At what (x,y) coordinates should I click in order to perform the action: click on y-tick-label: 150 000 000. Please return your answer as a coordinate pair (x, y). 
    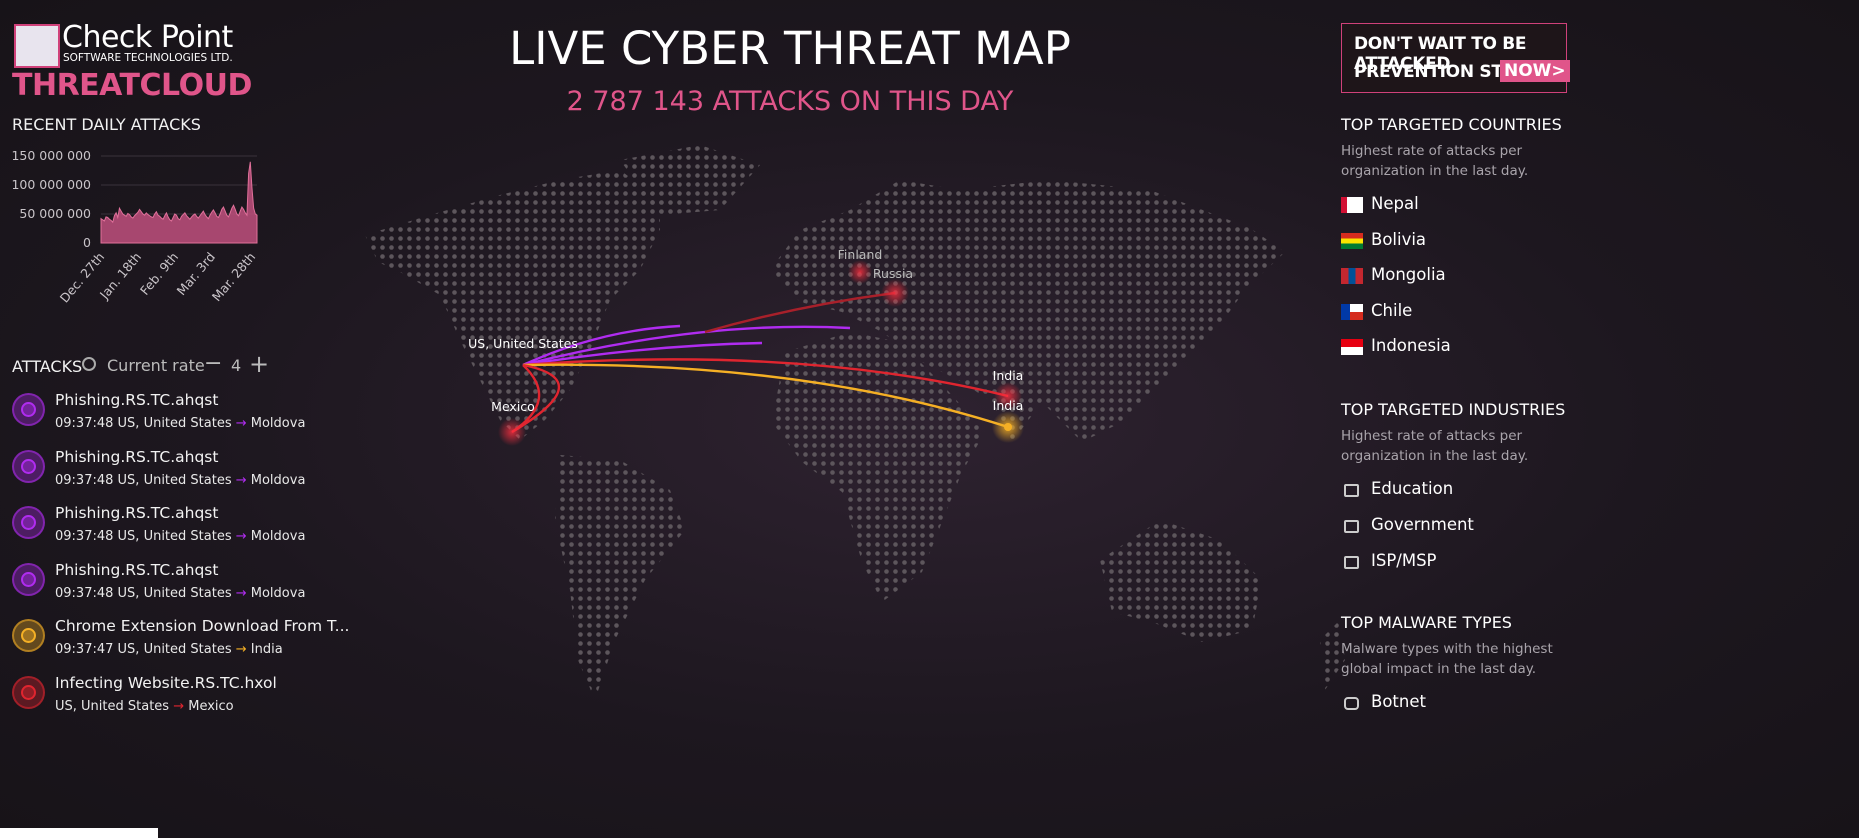
    Looking at the image, I should click on (51, 155).